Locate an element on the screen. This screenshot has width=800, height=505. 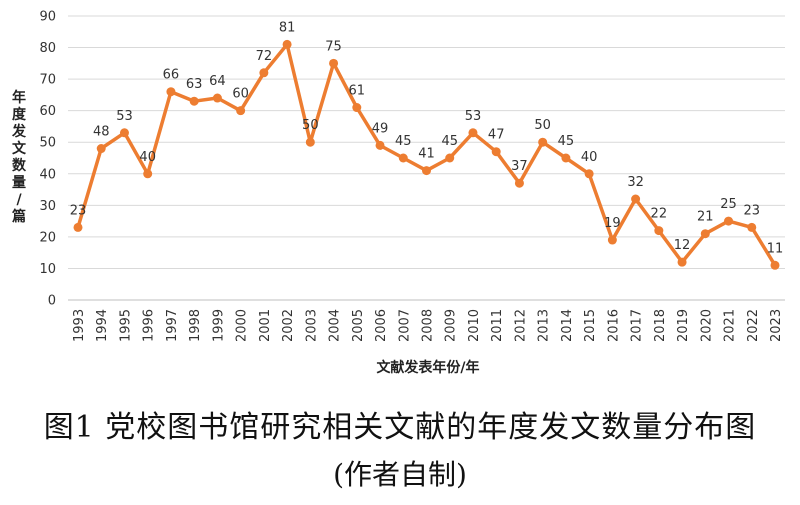
x-tick-label: 1998 is located at coordinates (195, 325).